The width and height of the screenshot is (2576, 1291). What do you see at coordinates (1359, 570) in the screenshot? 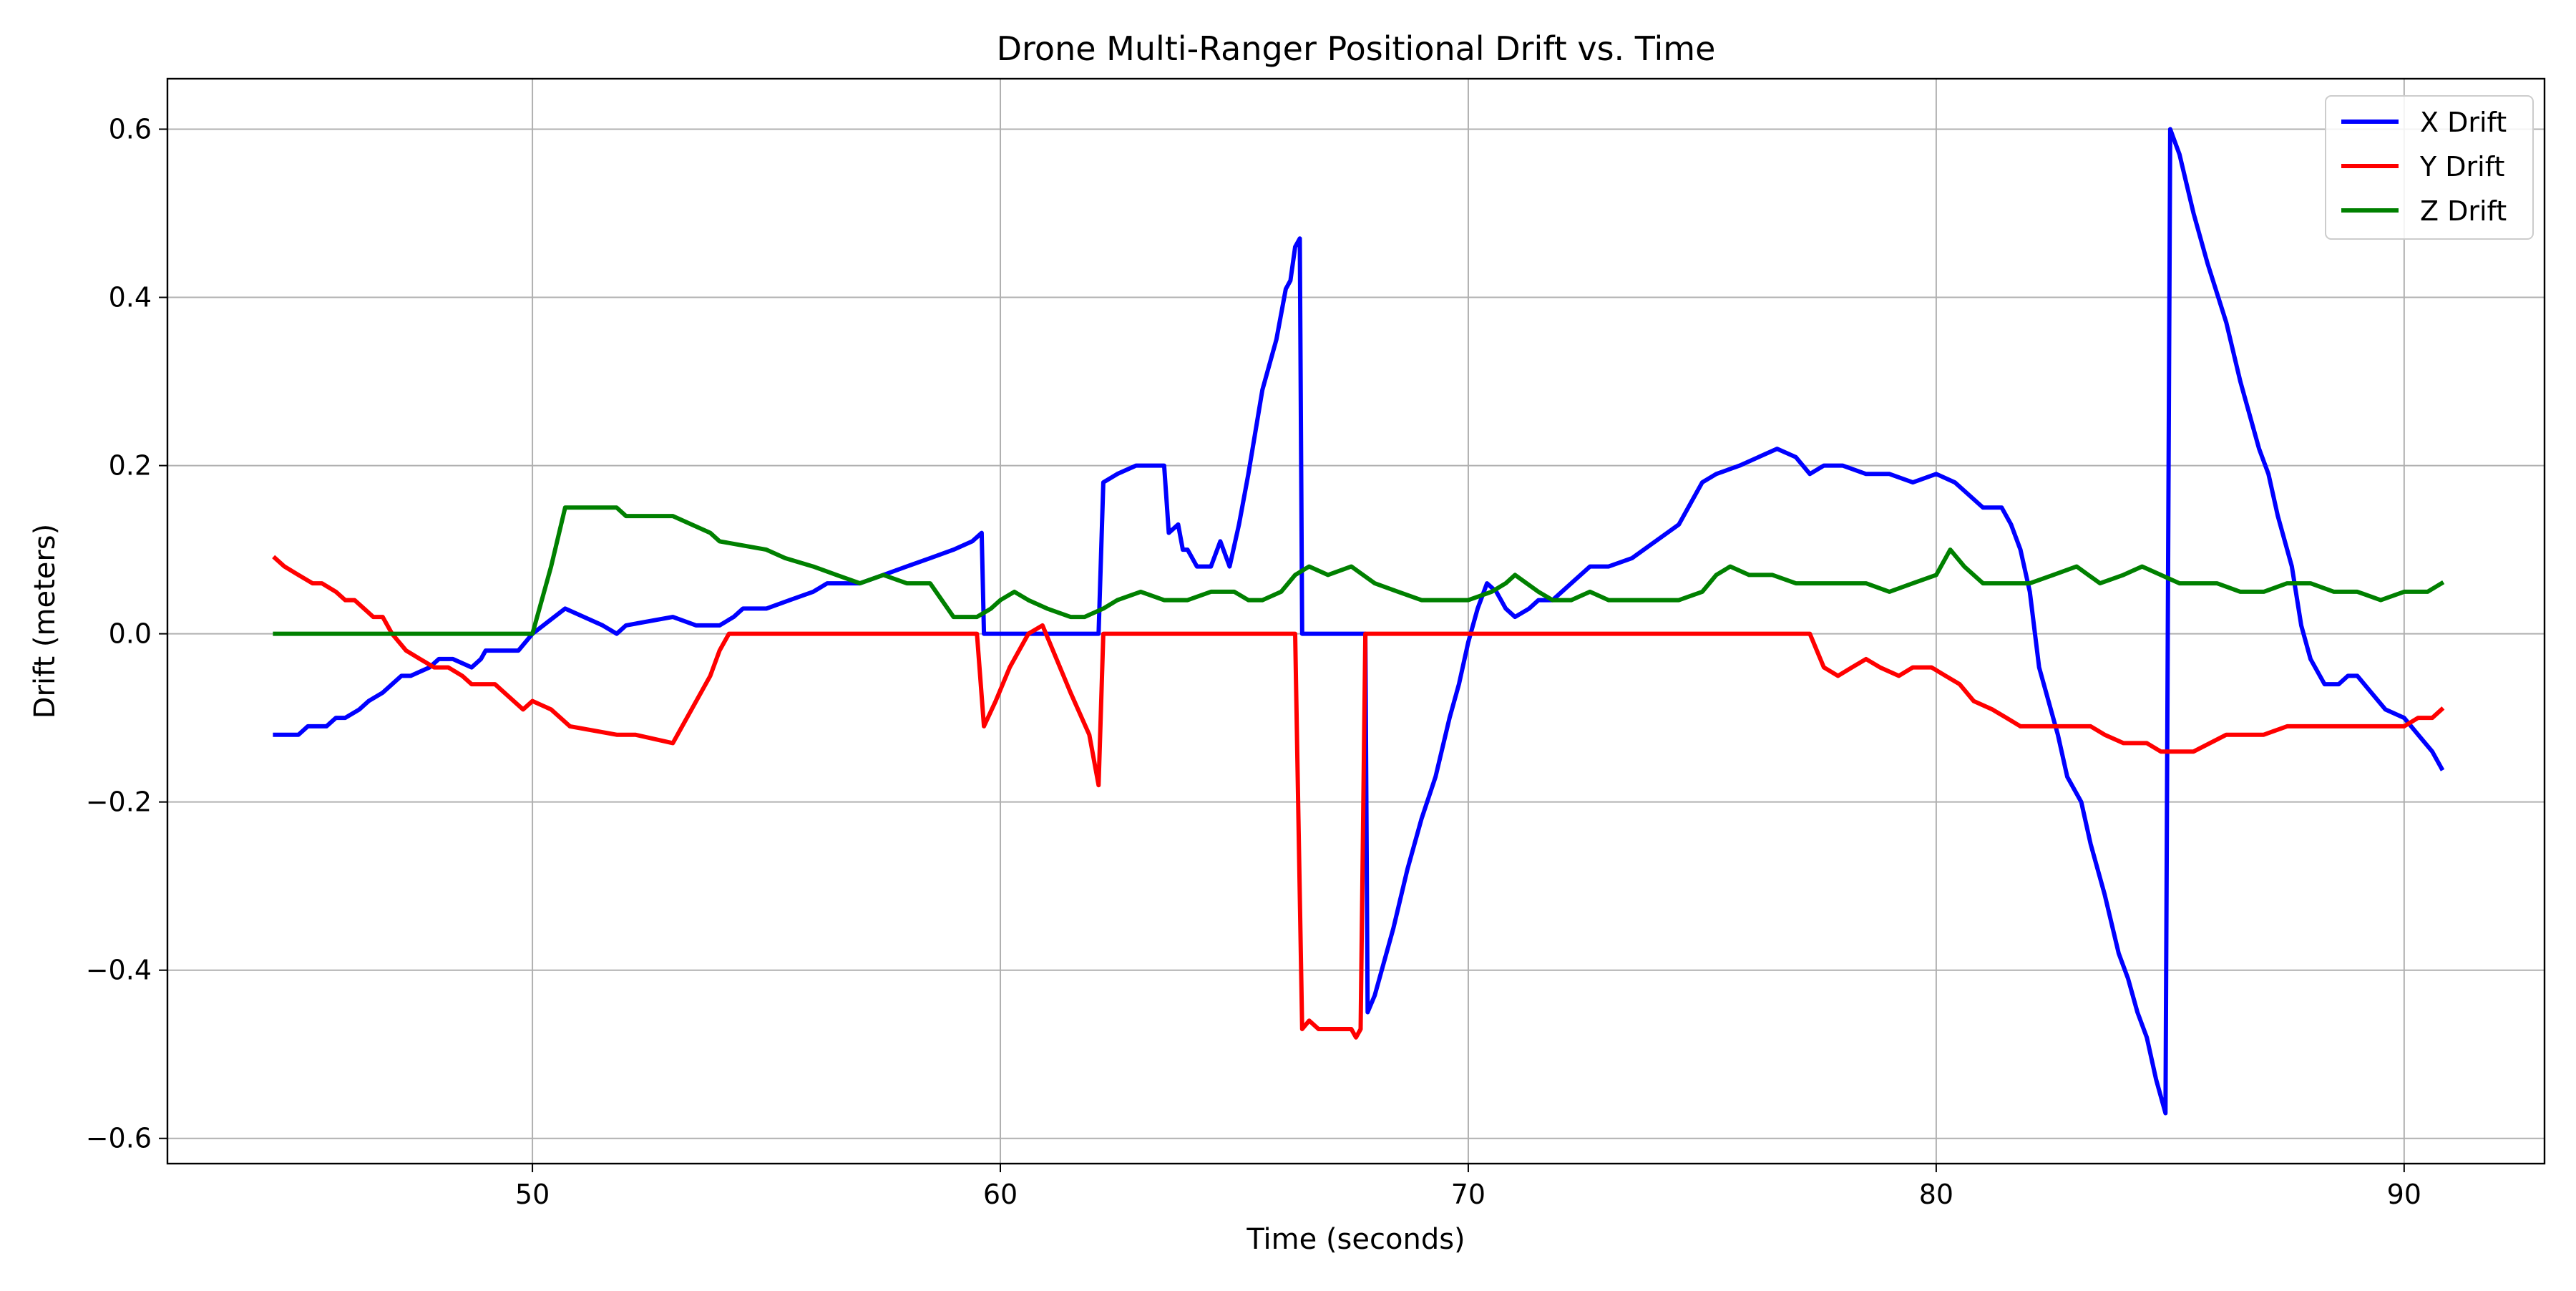
I see `series-line-z-drift` at bounding box center [1359, 570].